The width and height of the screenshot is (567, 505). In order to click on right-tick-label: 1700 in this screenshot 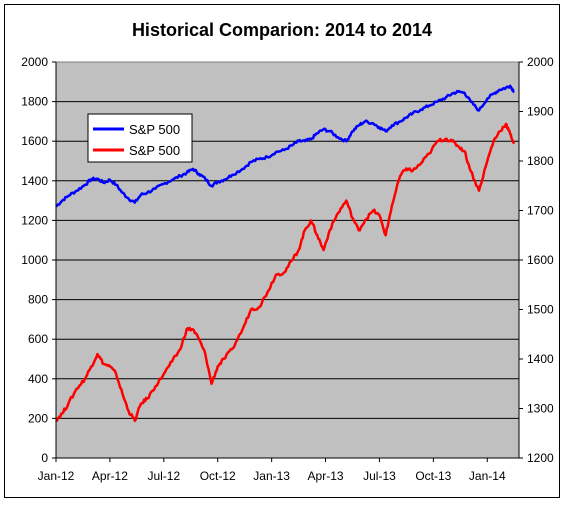, I will do `click(540, 211)`.